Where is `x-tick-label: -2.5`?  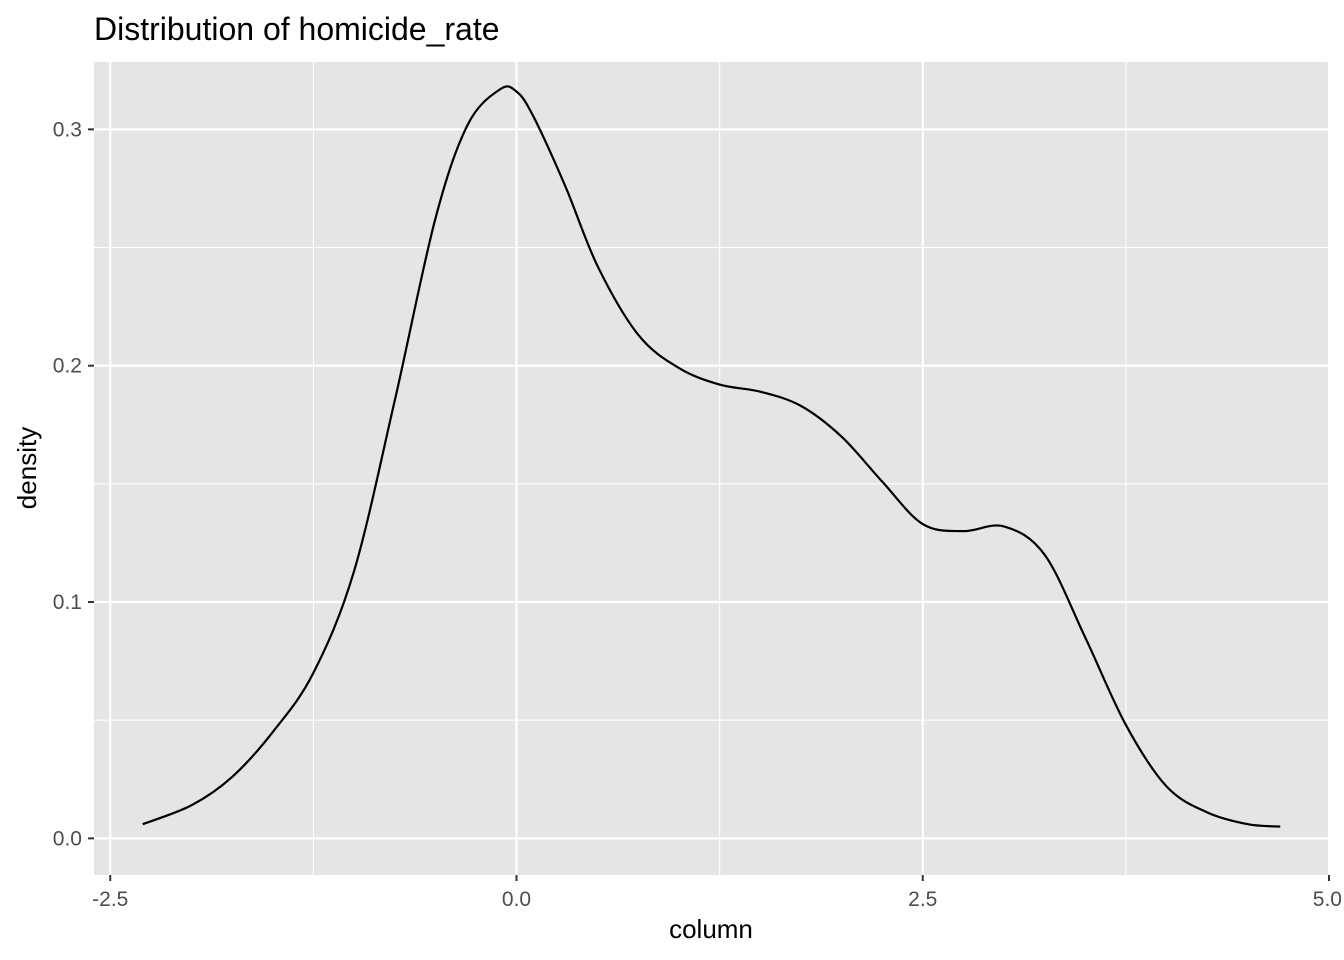 x-tick-label: -2.5 is located at coordinates (110, 899).